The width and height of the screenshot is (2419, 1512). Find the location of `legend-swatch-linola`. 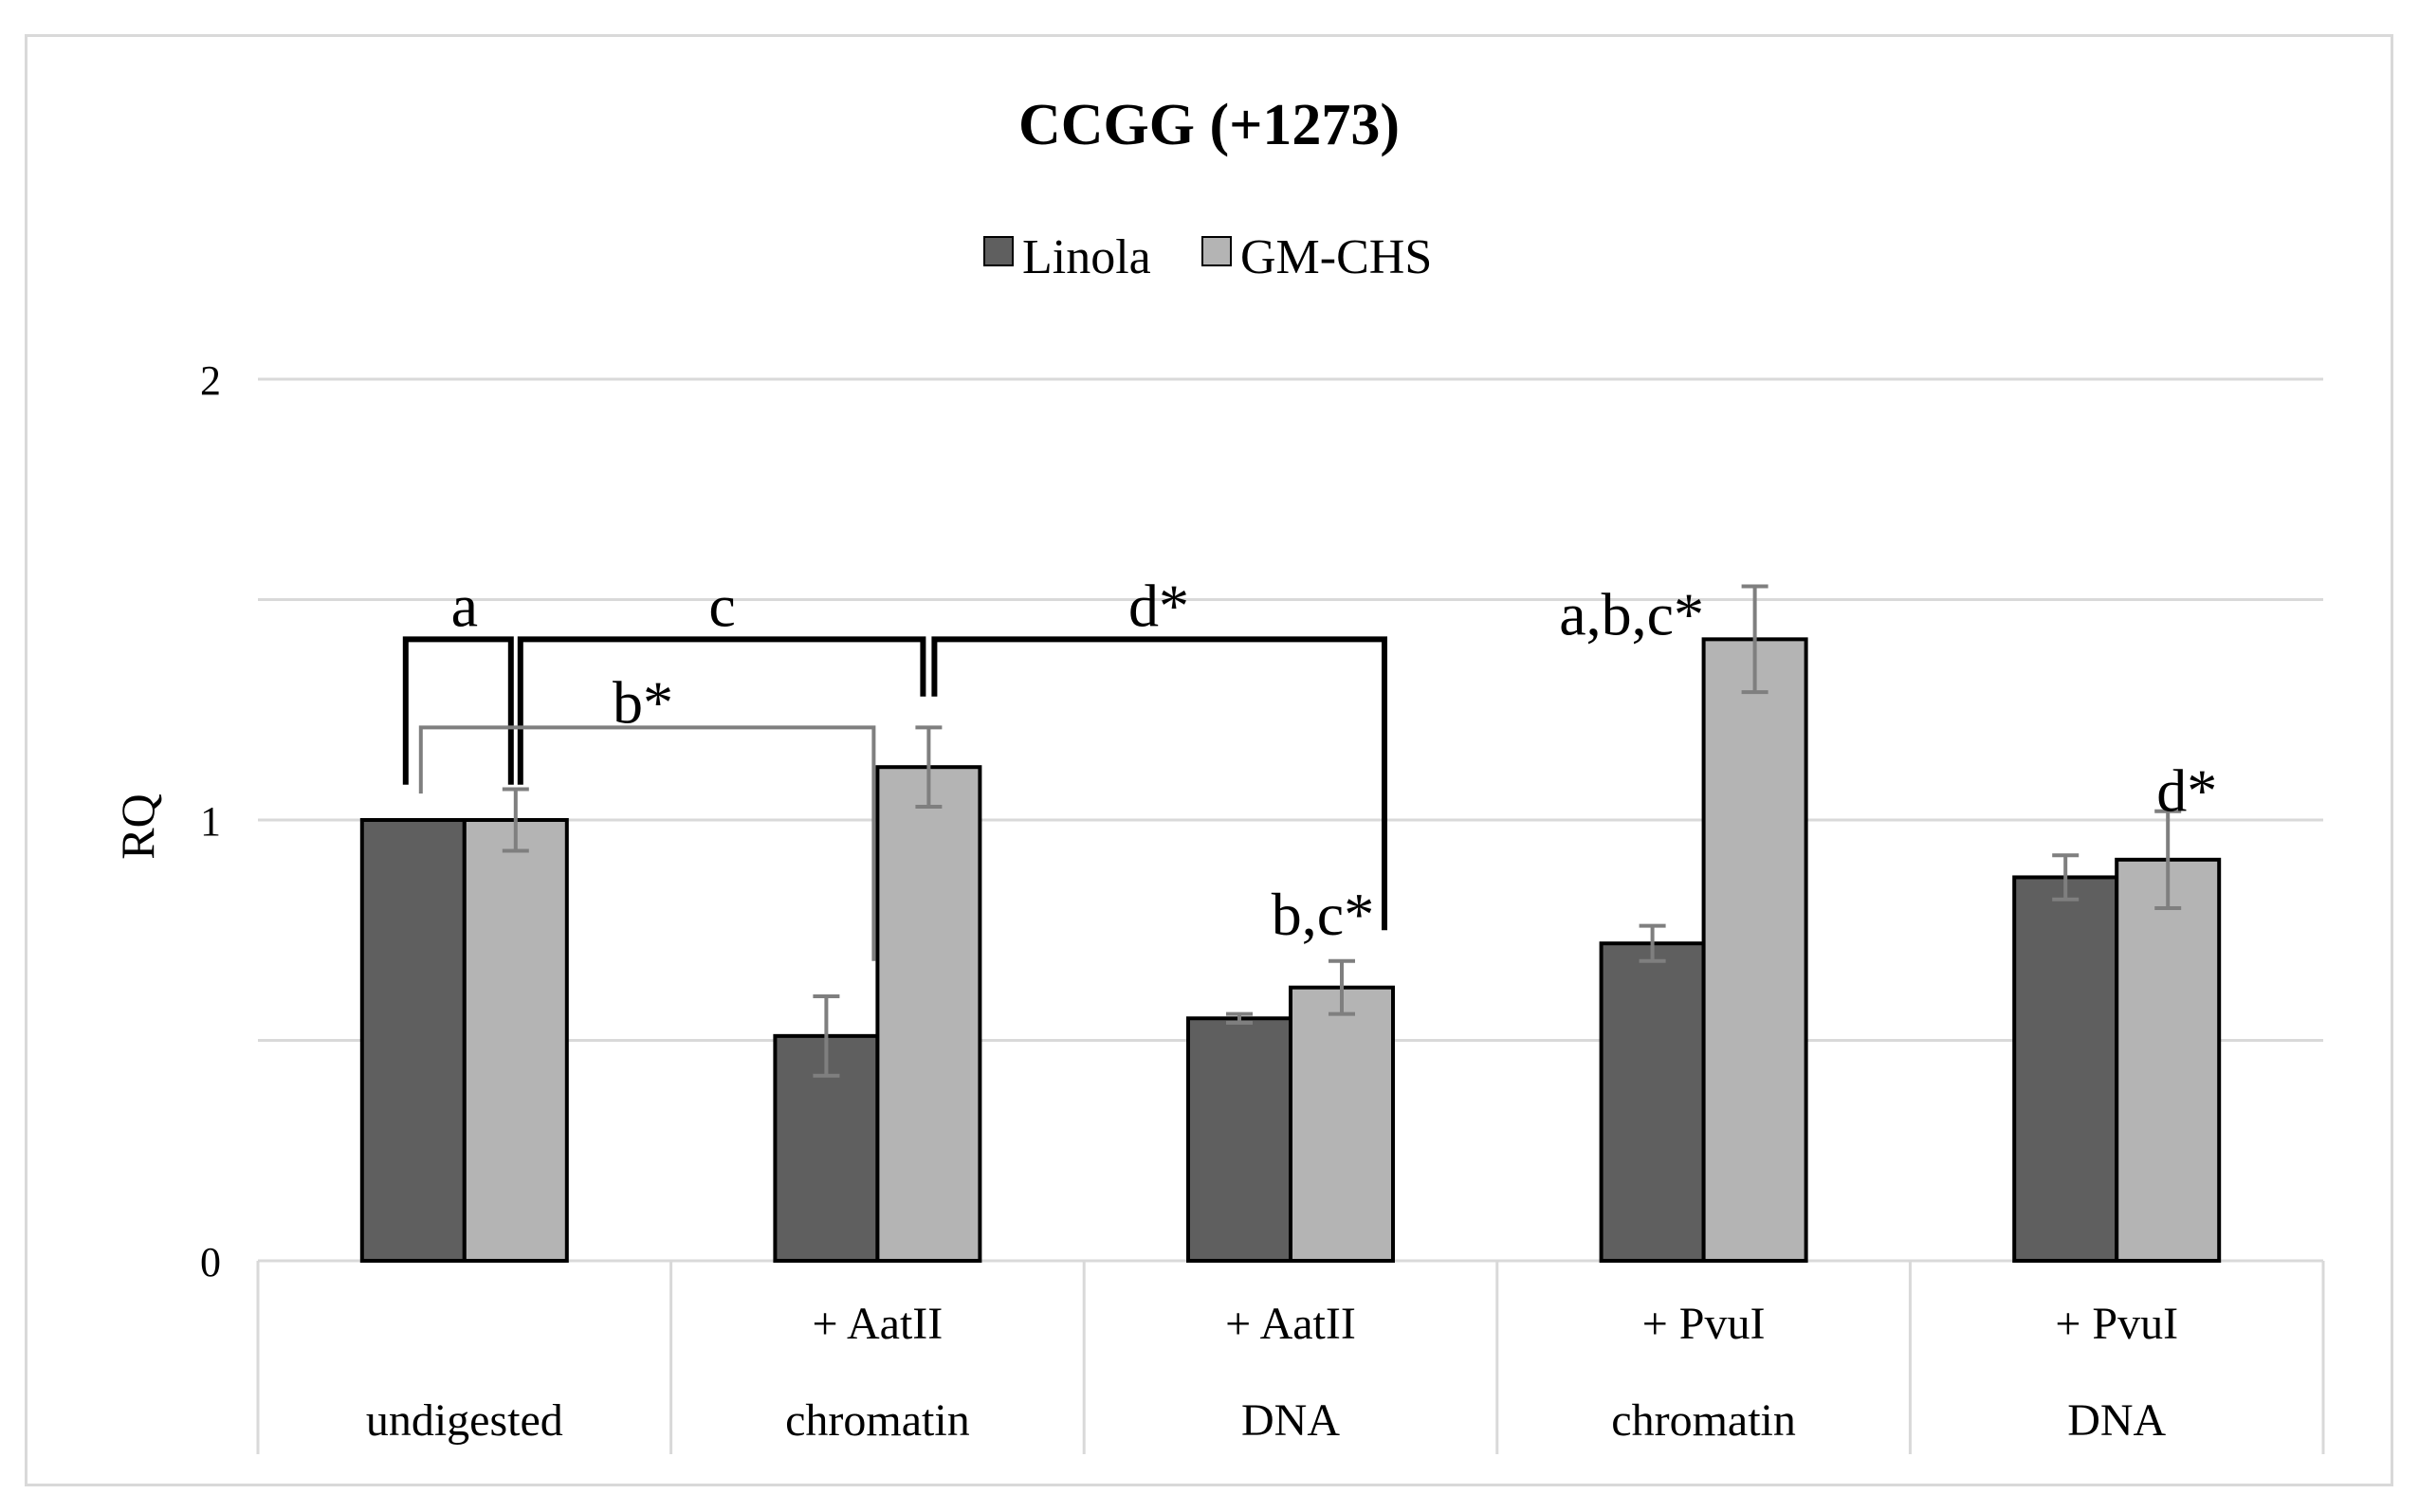

legend-swatch-linola is located at coordinates (998, 251).